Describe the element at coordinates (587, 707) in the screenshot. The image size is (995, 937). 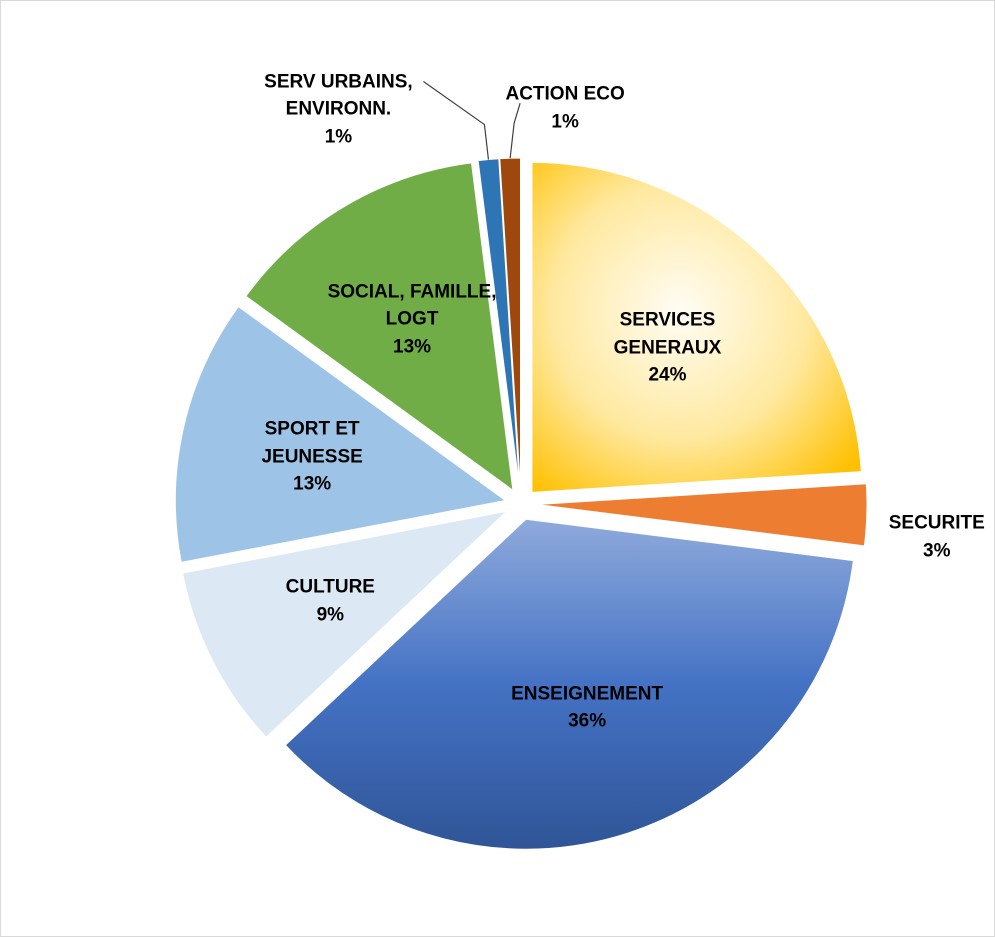
I see `slice-label: ENSEIGNEMENT 36%` at that location.